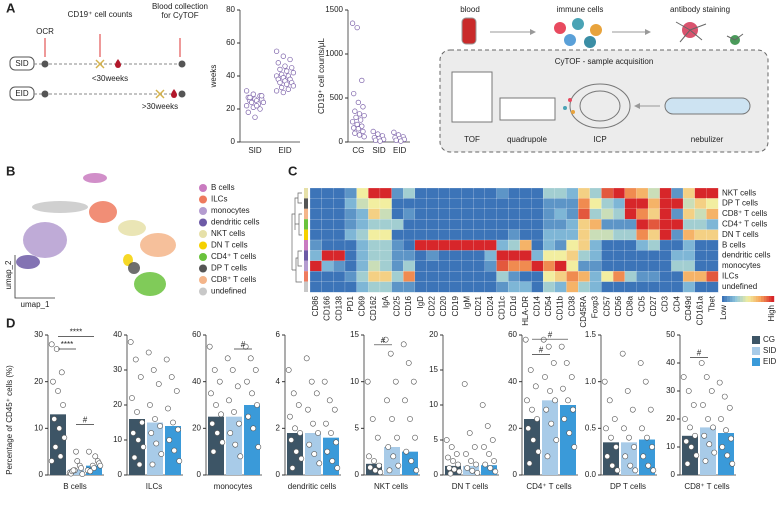 This screenshot has width=783, height=514. Describe the element at coordinates (278, 381) in the screenshot. I see `y-tick-label: 4` at that location.